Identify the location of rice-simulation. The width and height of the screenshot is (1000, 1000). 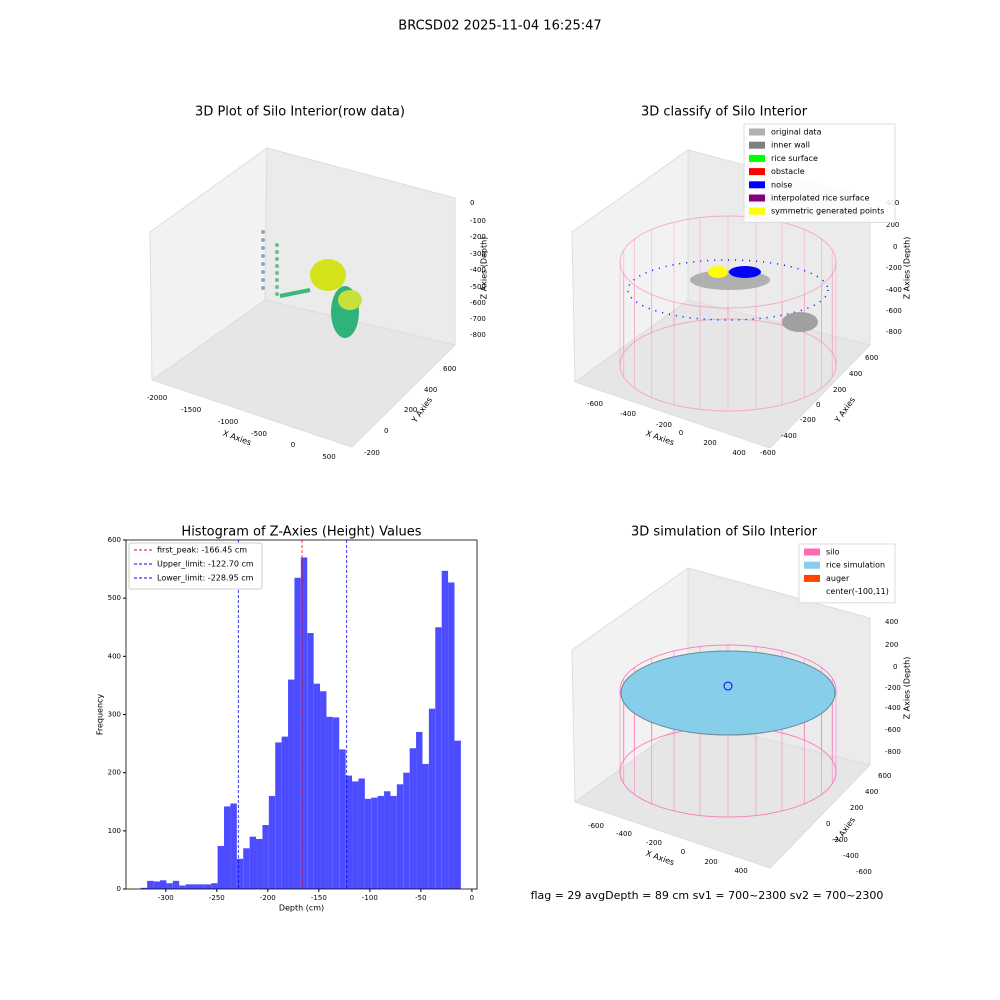
(728, 693).